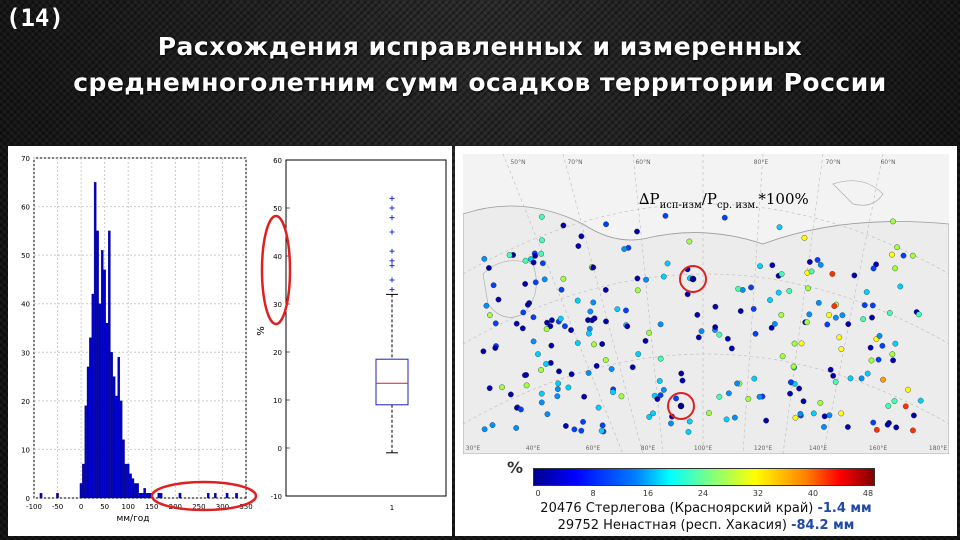 This screenshot has height=540, width=960. What do you see at coordinates (25, 450) in the screenshot?
I see `hist-ytick-label: 10` at bounding box center [25, 450].